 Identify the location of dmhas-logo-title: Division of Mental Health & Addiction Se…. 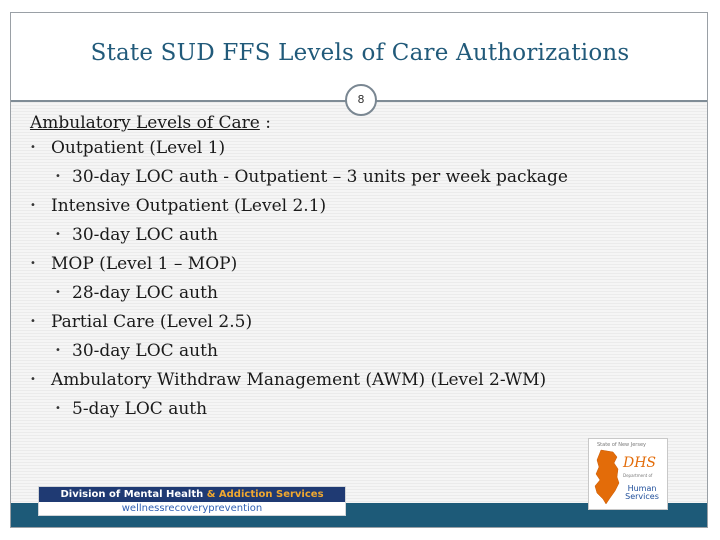
(192, 494).